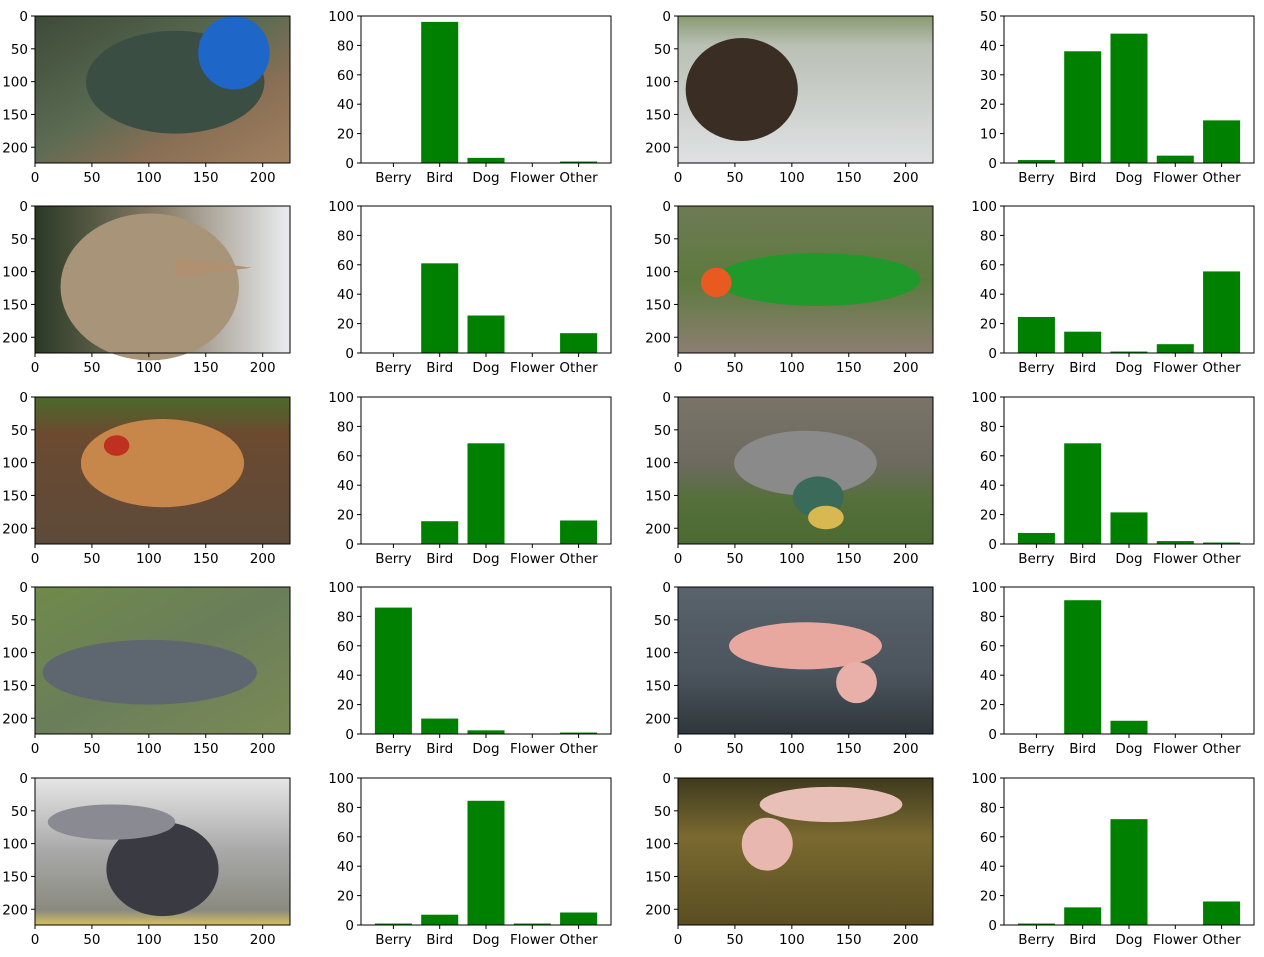 This screenshot has width=1264, height=957. Describe the element at coordinates (149, 672) in the screenshot. I see `pigeon-body` at that location.